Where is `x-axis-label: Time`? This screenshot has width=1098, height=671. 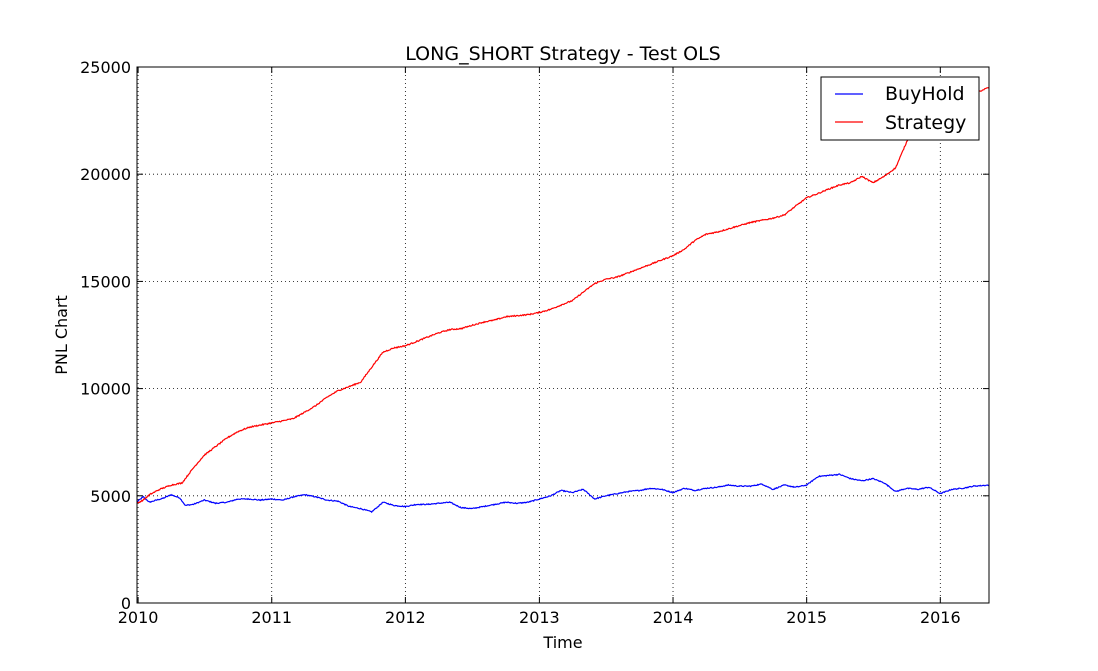
x-axis-label: Time is located at coordinates (562, 642).